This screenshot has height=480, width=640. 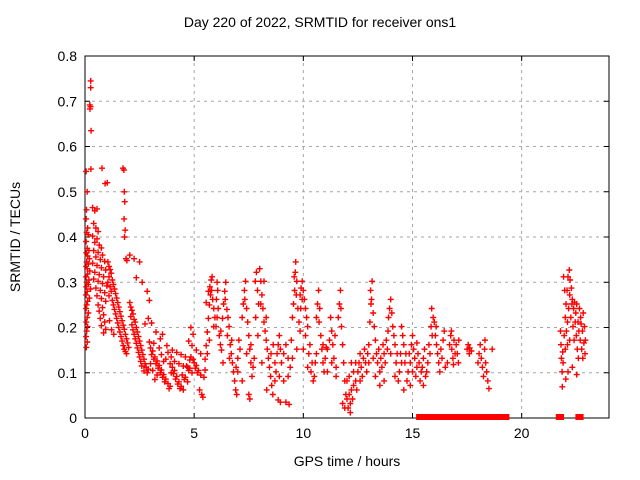 I want to click on x-tick-label: 0, so click(x=85, y=433).